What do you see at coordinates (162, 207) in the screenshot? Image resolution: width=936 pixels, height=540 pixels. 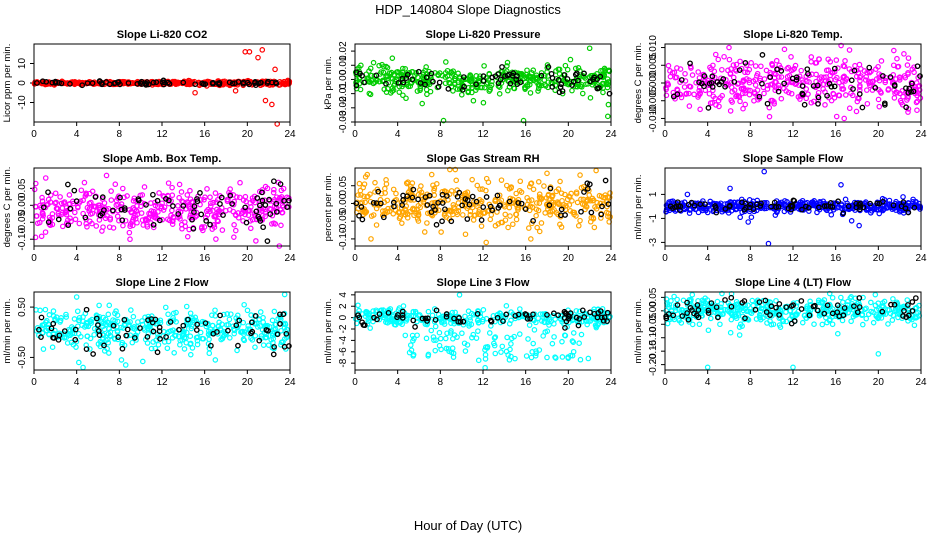 I see `plot-frame` at bounding box center [162, 207].